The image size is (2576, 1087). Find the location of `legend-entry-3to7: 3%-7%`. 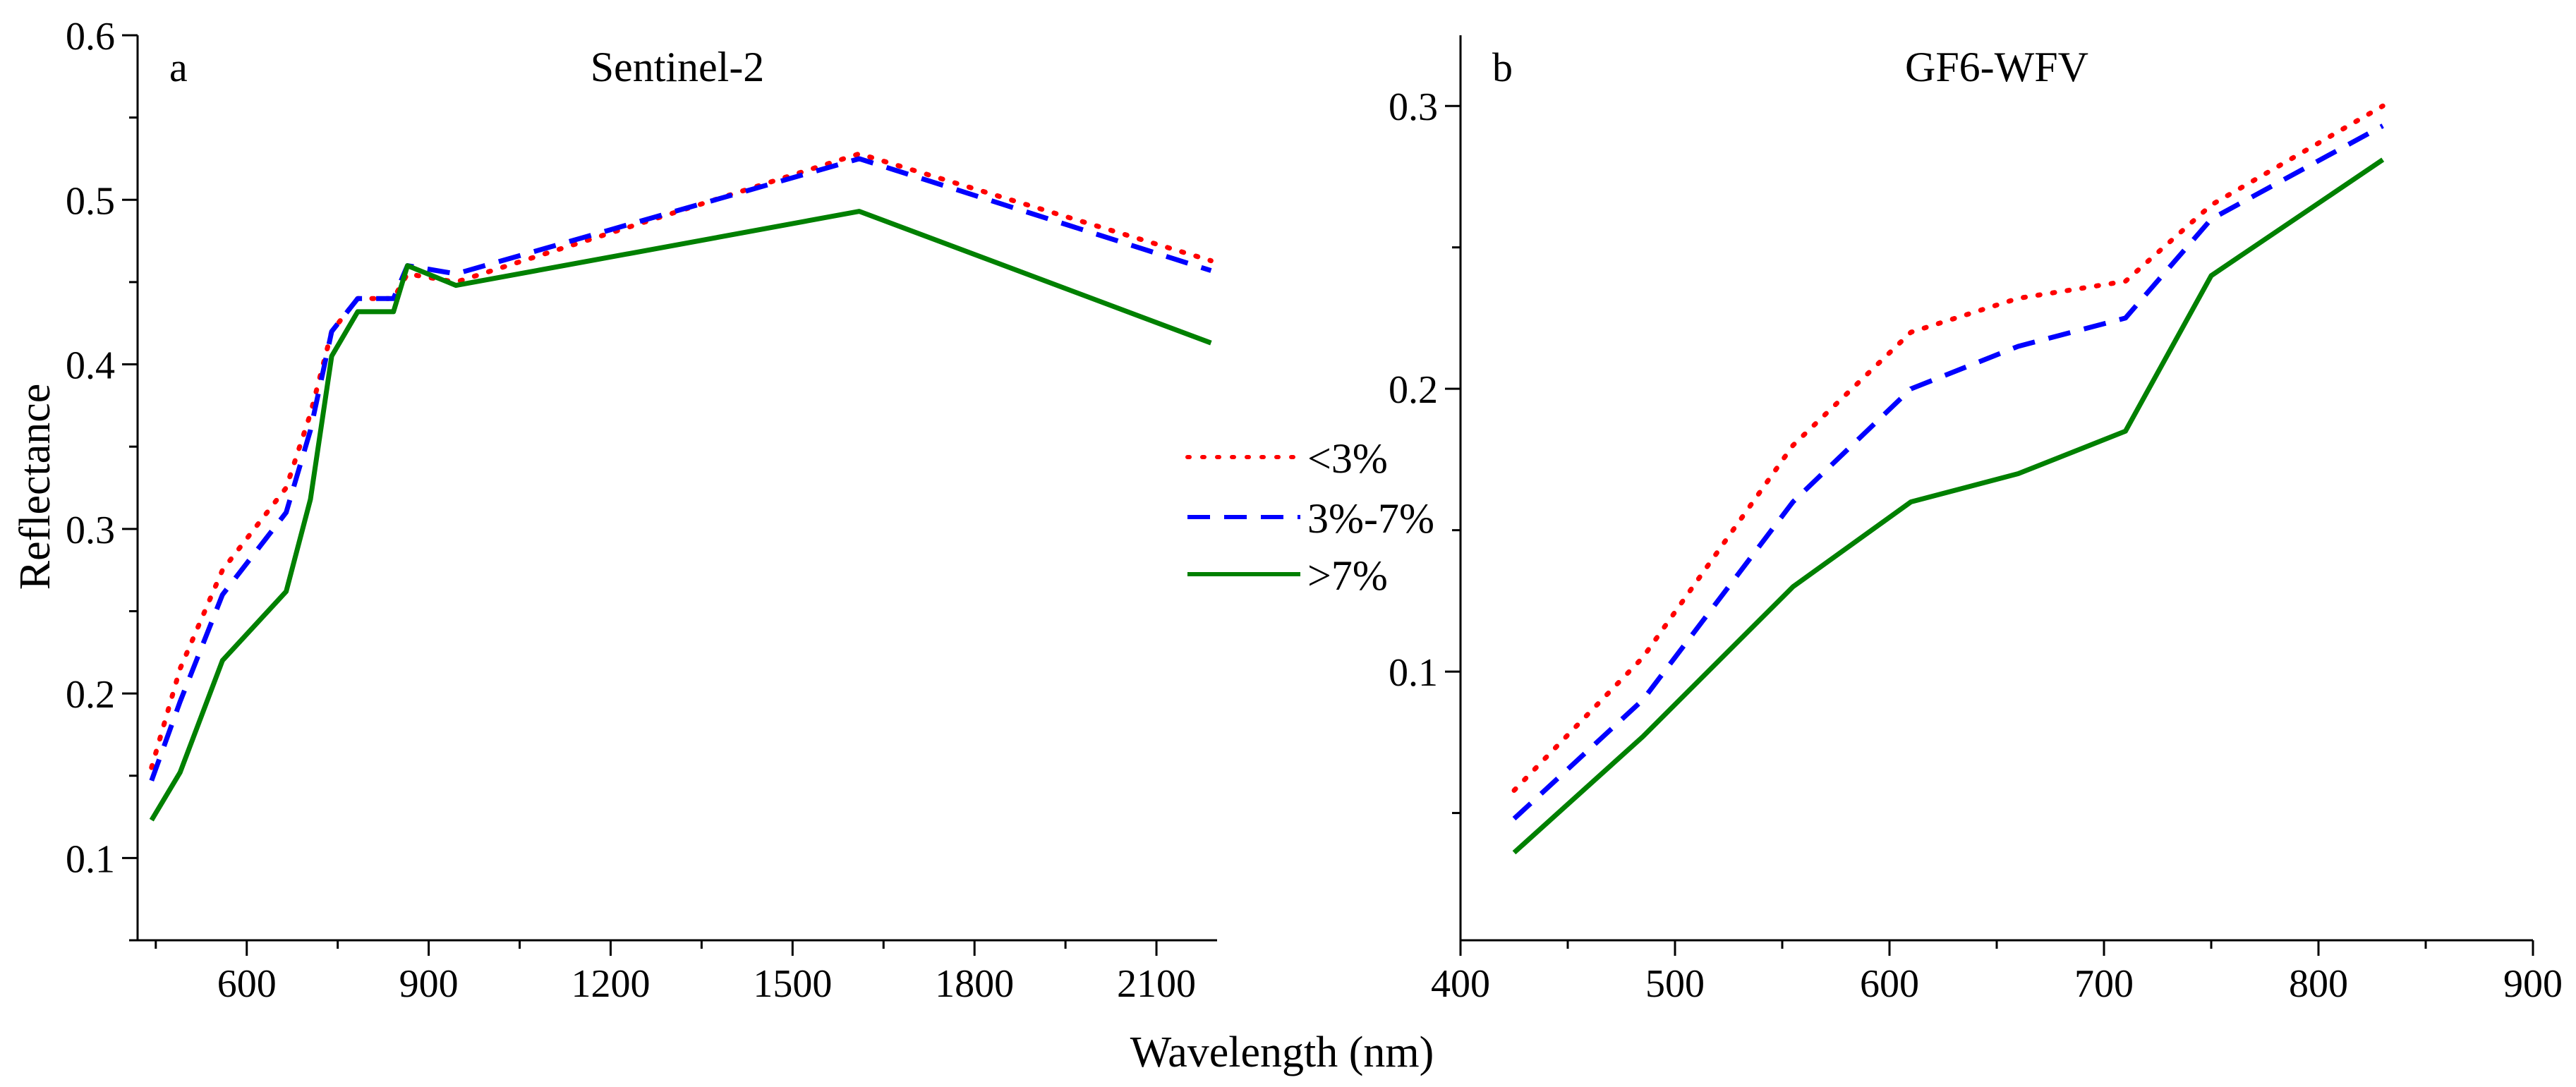

legend-entry-3to7: 3%-7% is located at coordinates (1311, 518).